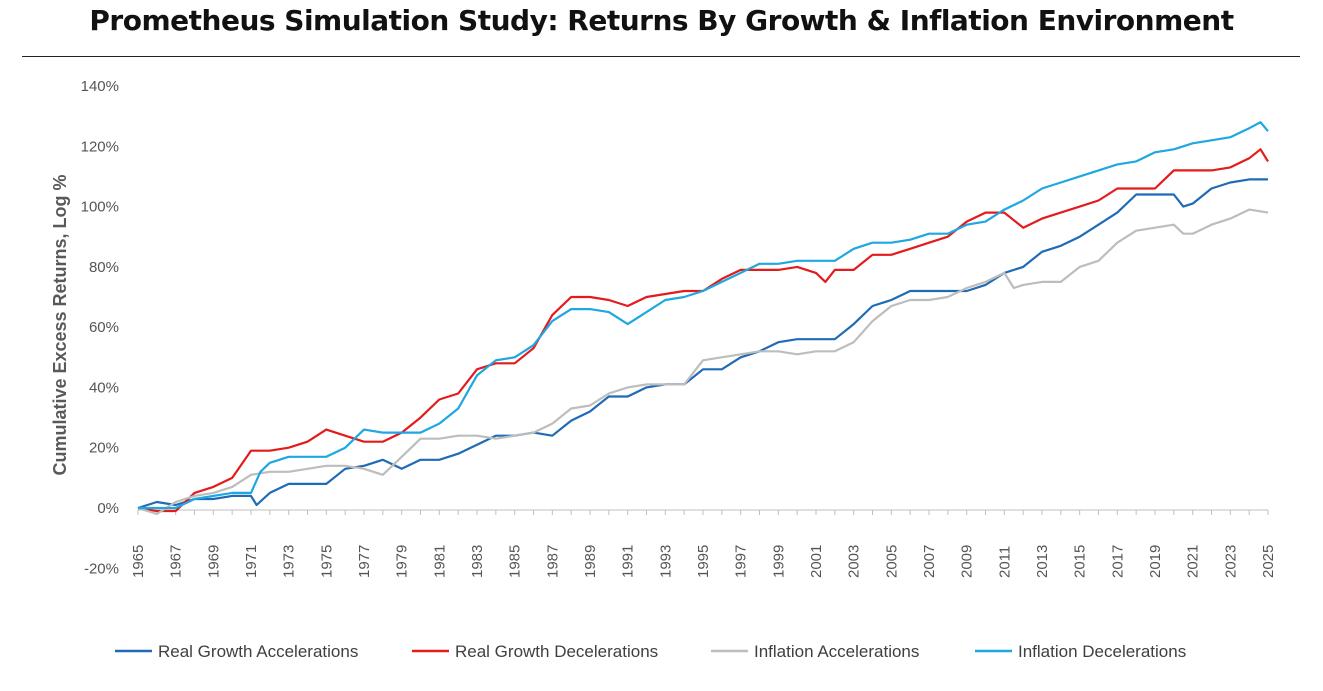 This screenshot has width=1323, height=691. What do you see at coordinates (100, 146) in the screenshot?
I see `y-tick-label: 120%` at bounding box center [100, 146].